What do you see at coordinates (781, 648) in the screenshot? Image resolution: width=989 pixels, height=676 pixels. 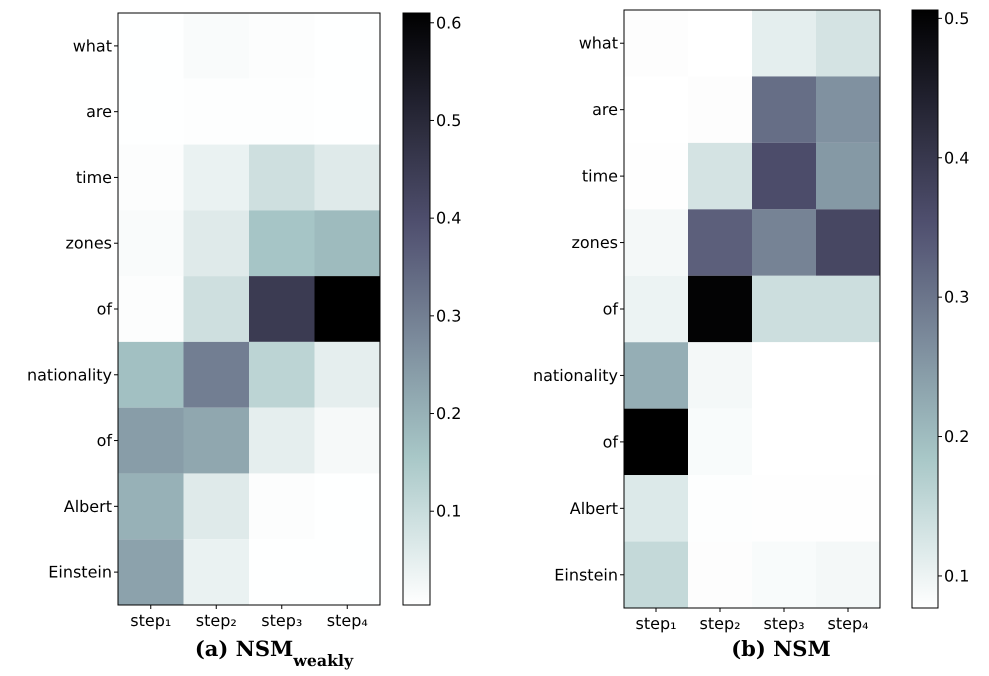 I see `text: (b) NSM` at bounding box center [781, 648].